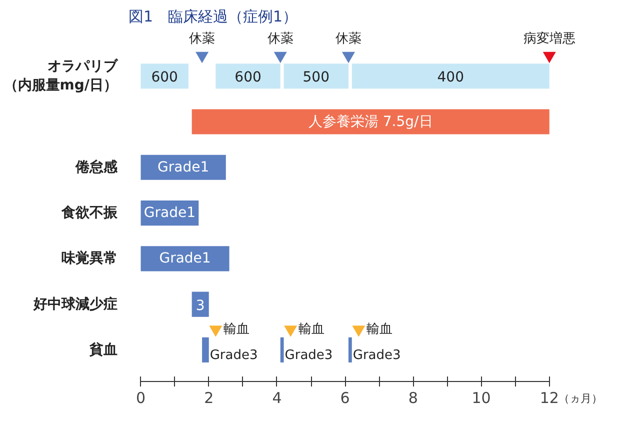  Describe the element at coordinates (413, 397) in the screenshot. I see `x-tick-label: 8` at that location.